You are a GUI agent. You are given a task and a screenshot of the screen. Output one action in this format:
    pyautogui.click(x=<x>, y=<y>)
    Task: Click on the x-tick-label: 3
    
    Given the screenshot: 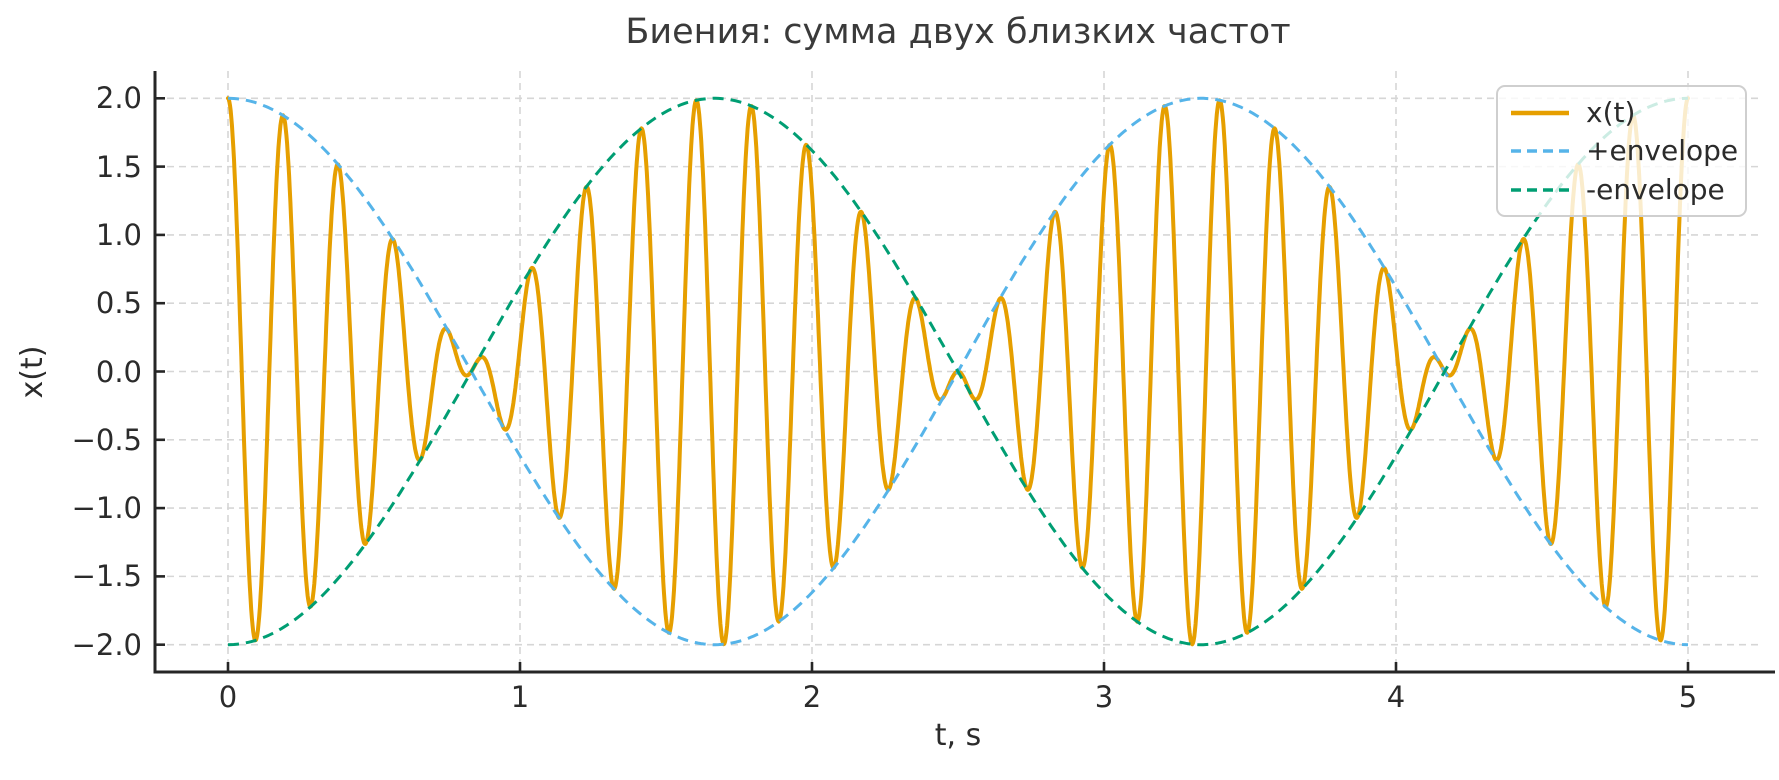 What is the action you would take?
    pyautogui.click(x=1104, y=697)
    